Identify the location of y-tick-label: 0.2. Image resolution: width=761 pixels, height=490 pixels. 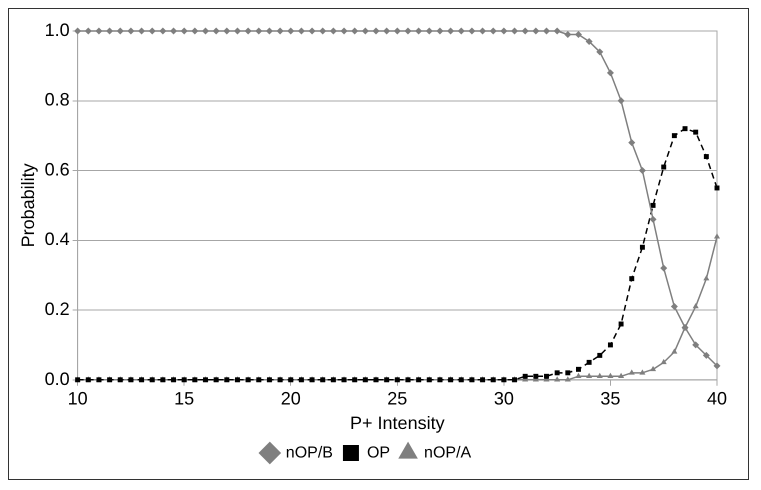
(57, 309).